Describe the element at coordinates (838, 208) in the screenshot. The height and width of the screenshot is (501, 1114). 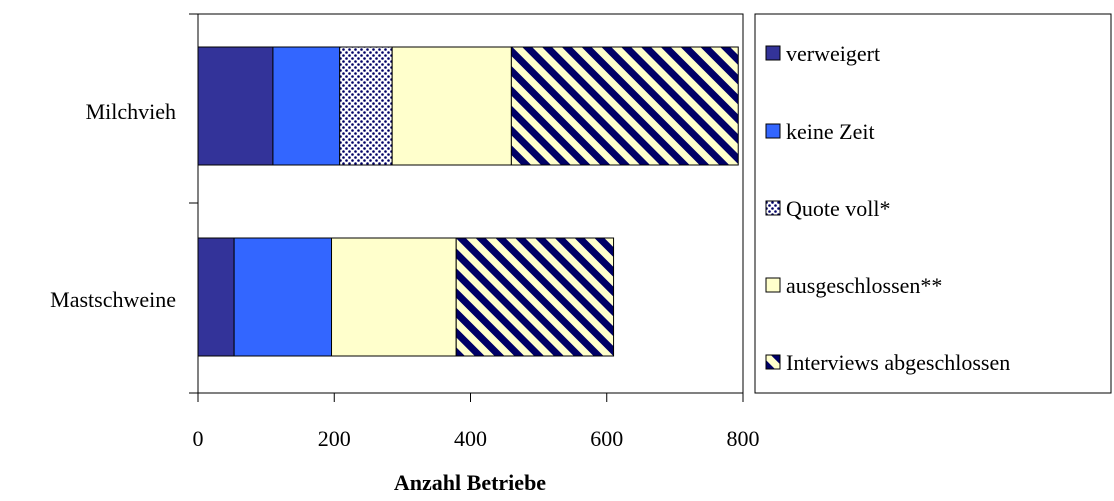
I see `legend-label: Quote voll*` at that location.